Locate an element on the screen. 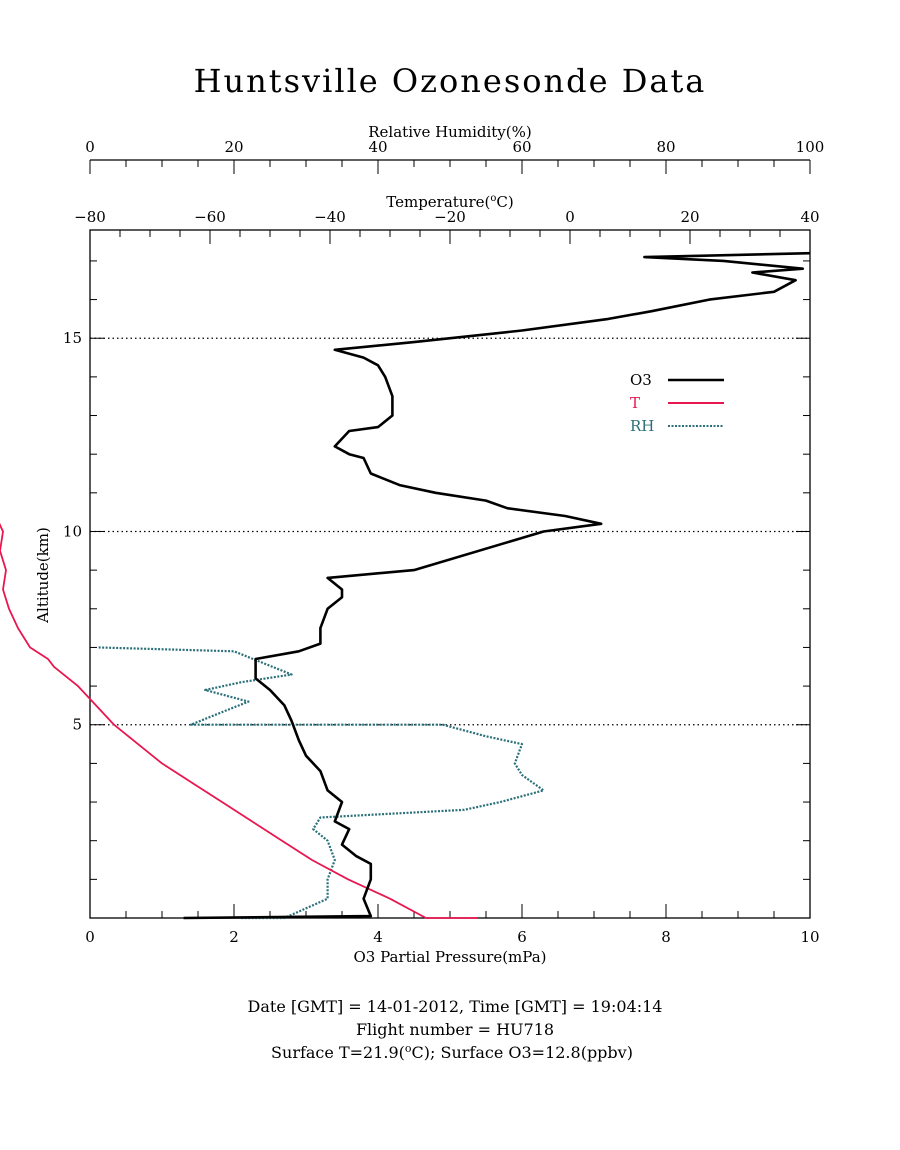 The image size is (900, 1150). humidity-axis is located at coordinates (450, 166).